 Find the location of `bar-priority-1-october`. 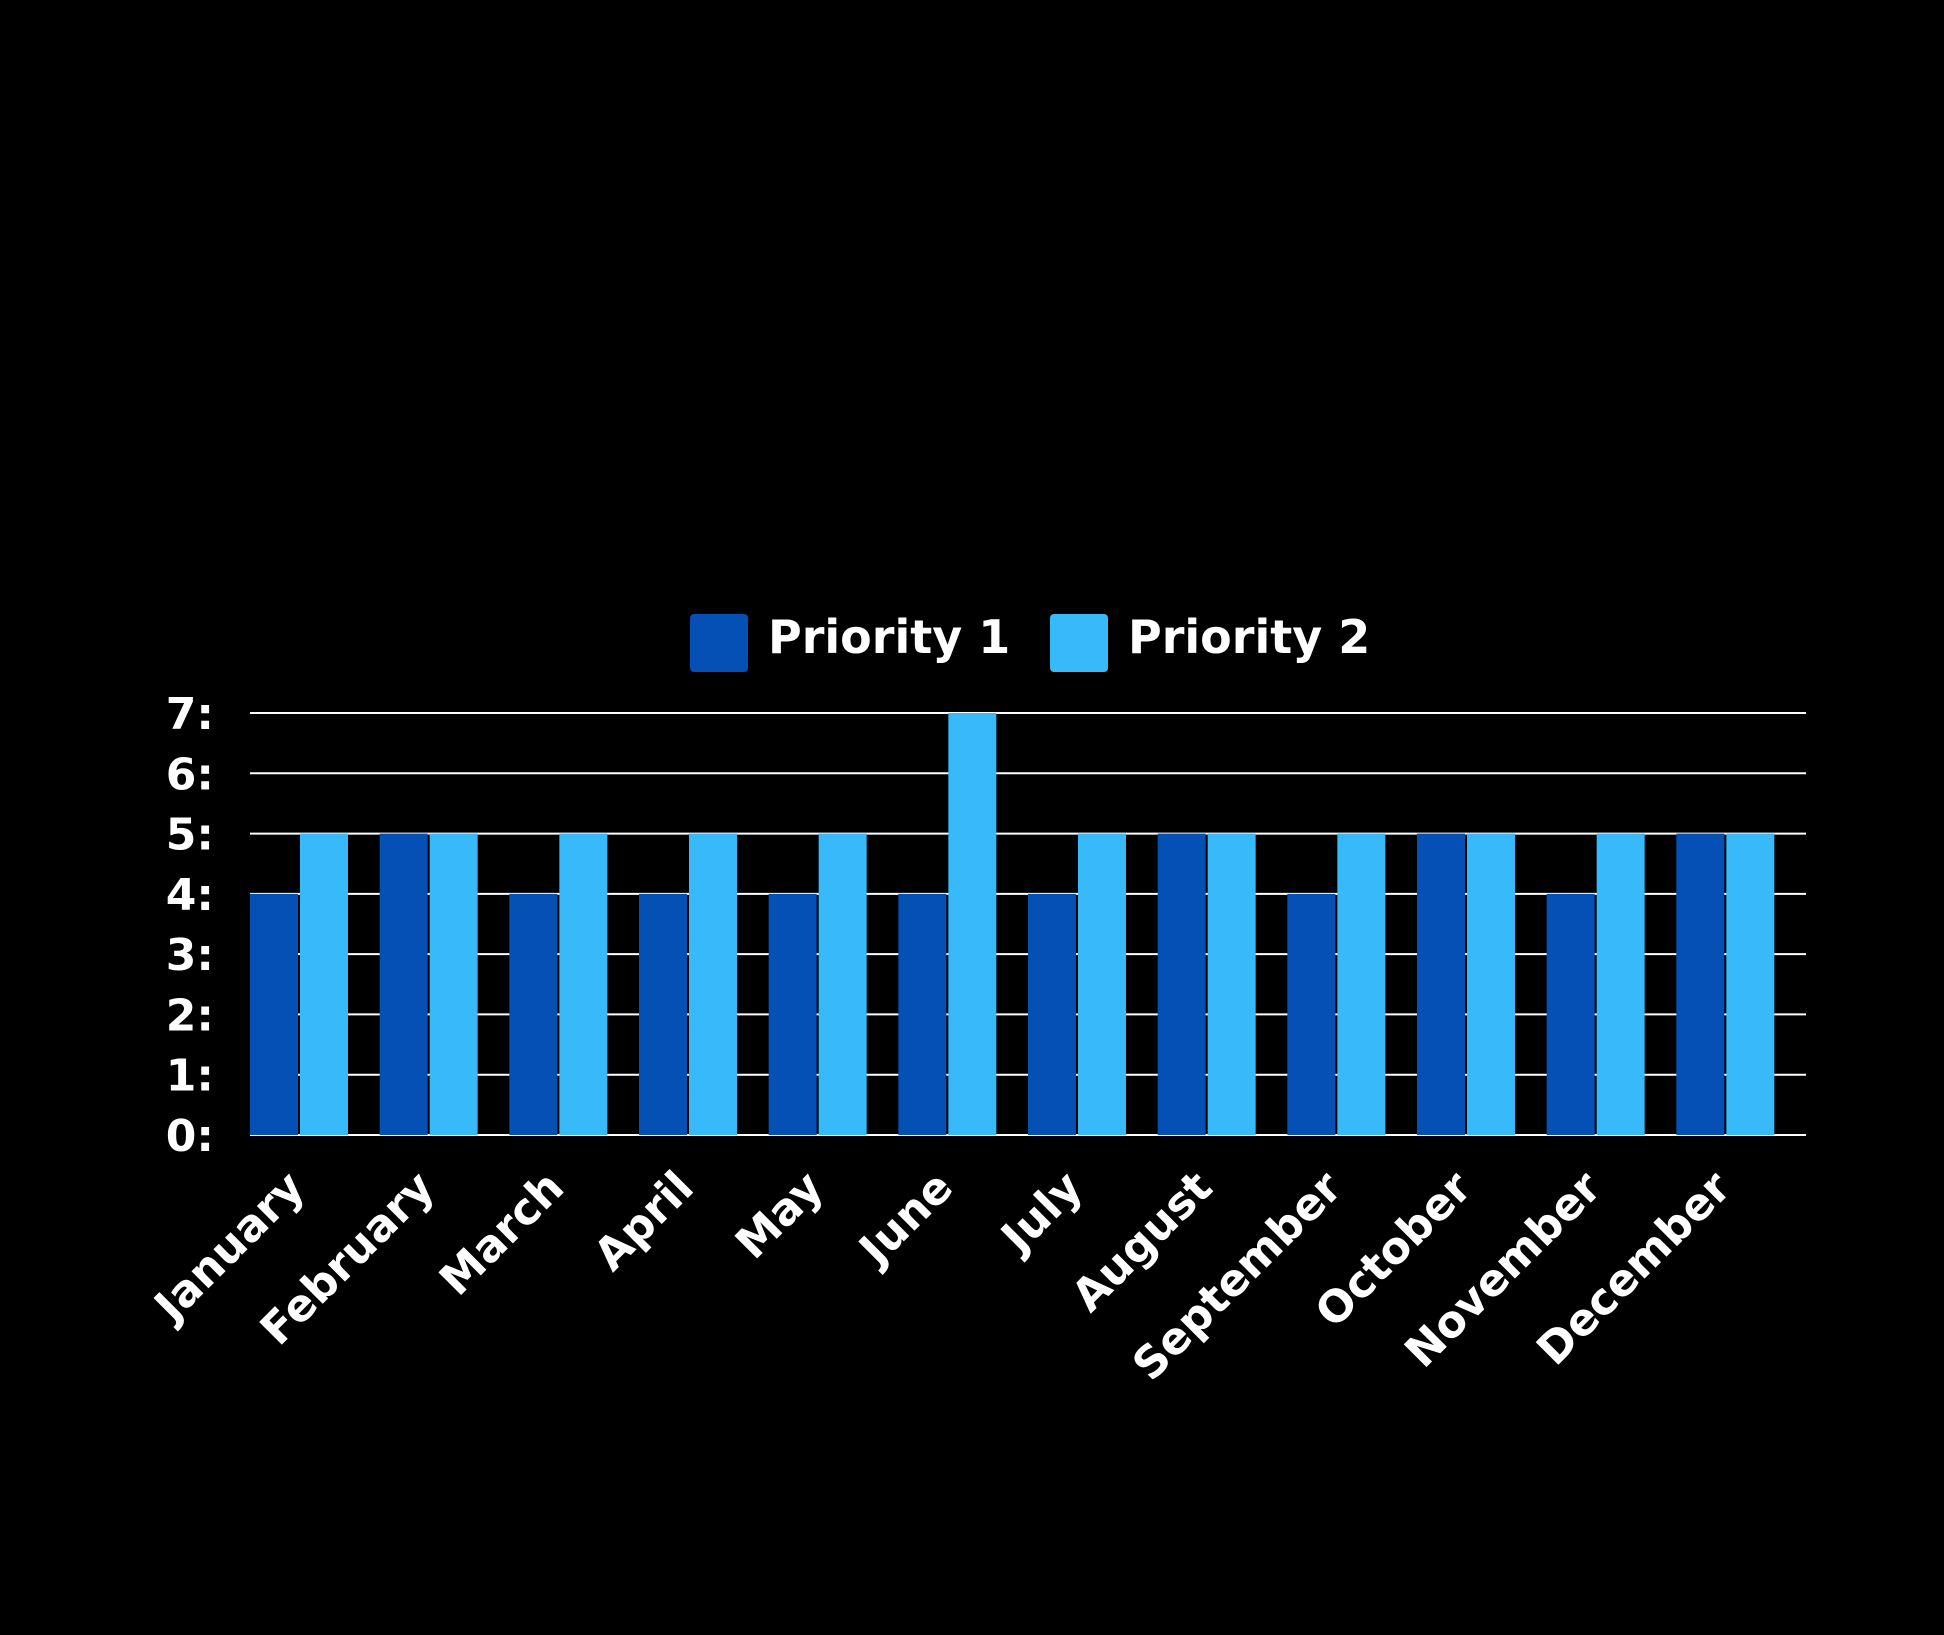

bar-priority-1-october is located at coordinates (1441, 984).